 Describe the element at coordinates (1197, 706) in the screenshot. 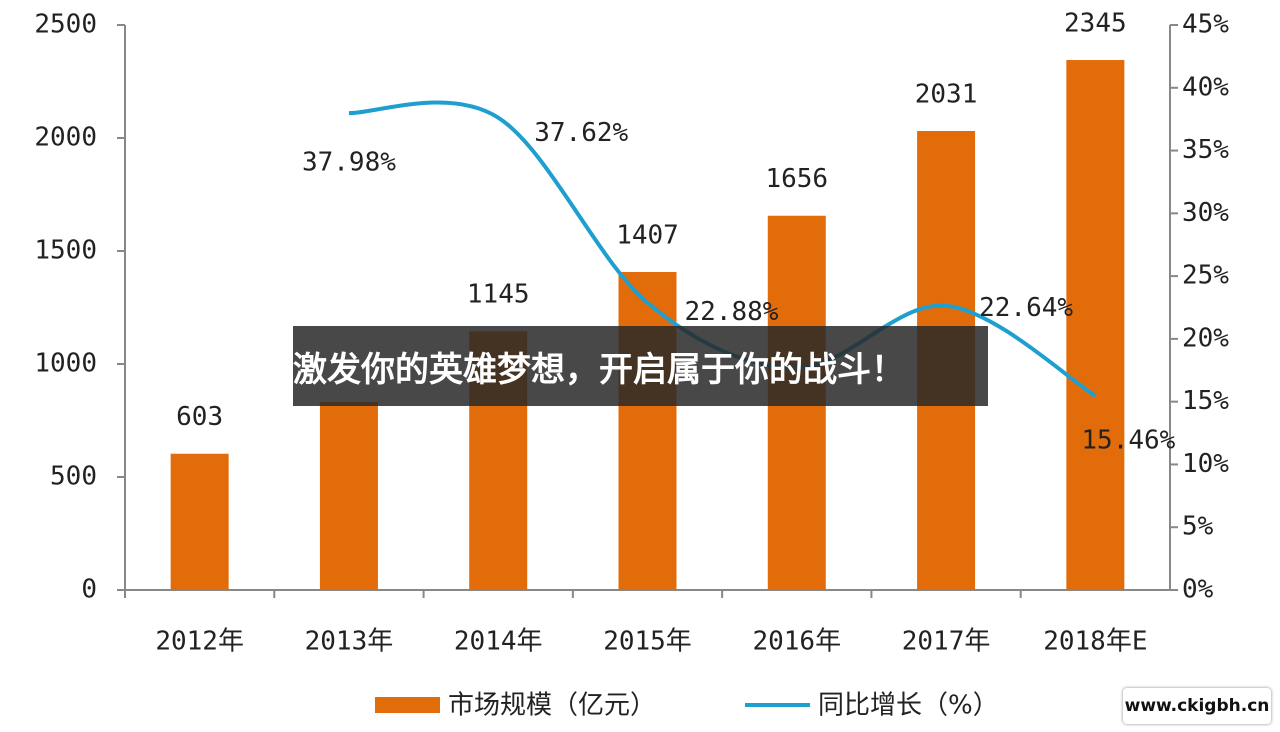

I see `watermark: www.ckigbh.cn` at that location.